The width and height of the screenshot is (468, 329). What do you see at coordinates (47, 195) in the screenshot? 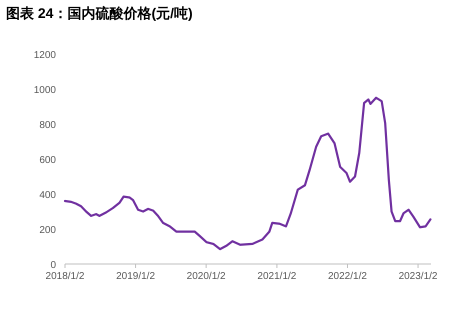
I see `y-tick-label: 400` at bounding box center [47, 195].